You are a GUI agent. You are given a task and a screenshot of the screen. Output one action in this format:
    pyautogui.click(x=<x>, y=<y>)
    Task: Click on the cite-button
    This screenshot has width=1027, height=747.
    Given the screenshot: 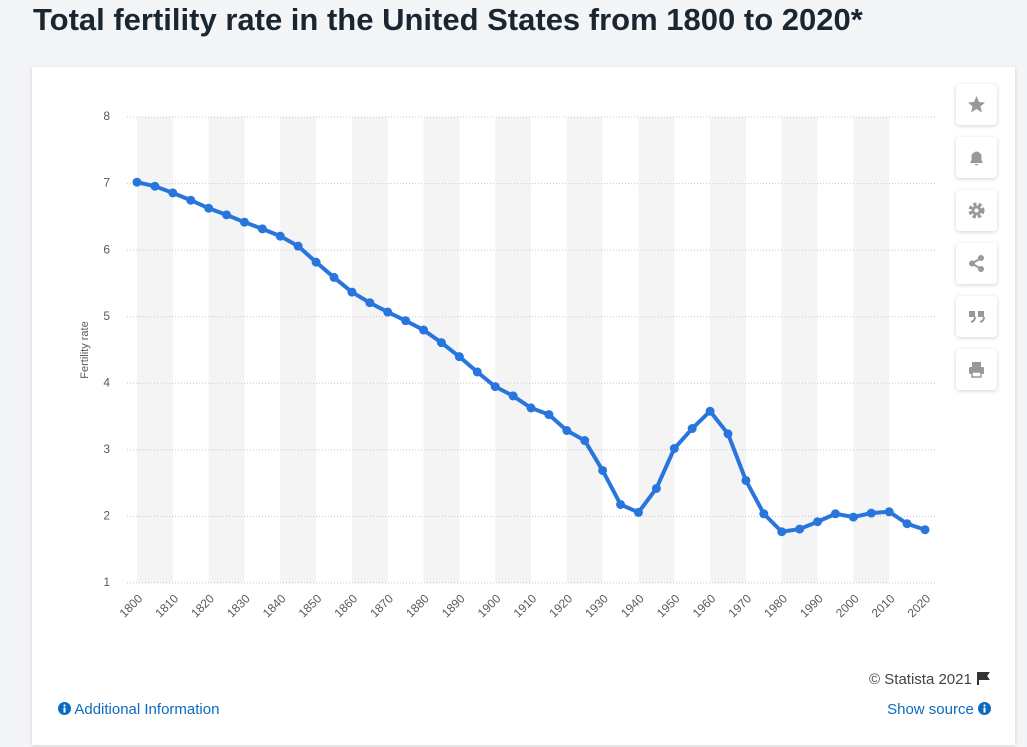 What is the action you would take?
    pyautogui.click(x=976, y=316)
    